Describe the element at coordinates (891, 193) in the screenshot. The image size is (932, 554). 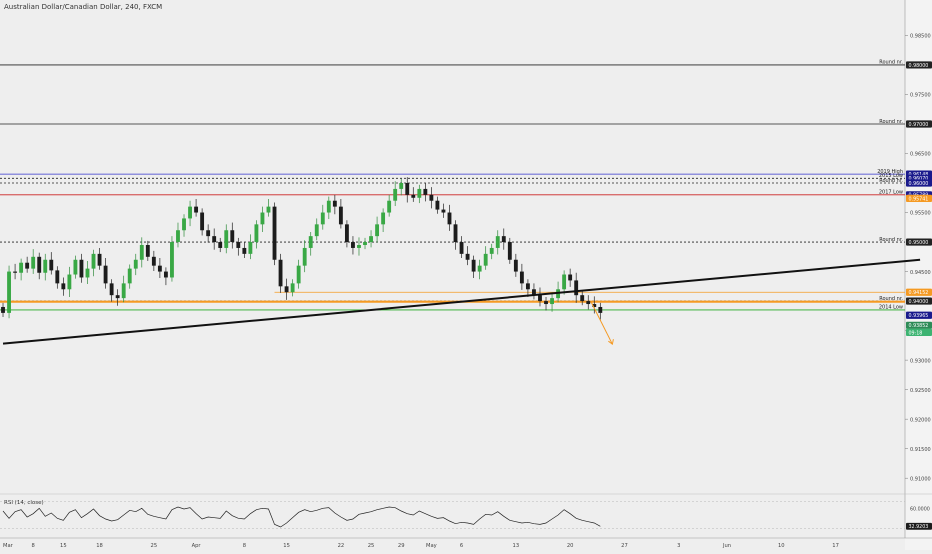
I see `level-label: 2017 Low` at that location.